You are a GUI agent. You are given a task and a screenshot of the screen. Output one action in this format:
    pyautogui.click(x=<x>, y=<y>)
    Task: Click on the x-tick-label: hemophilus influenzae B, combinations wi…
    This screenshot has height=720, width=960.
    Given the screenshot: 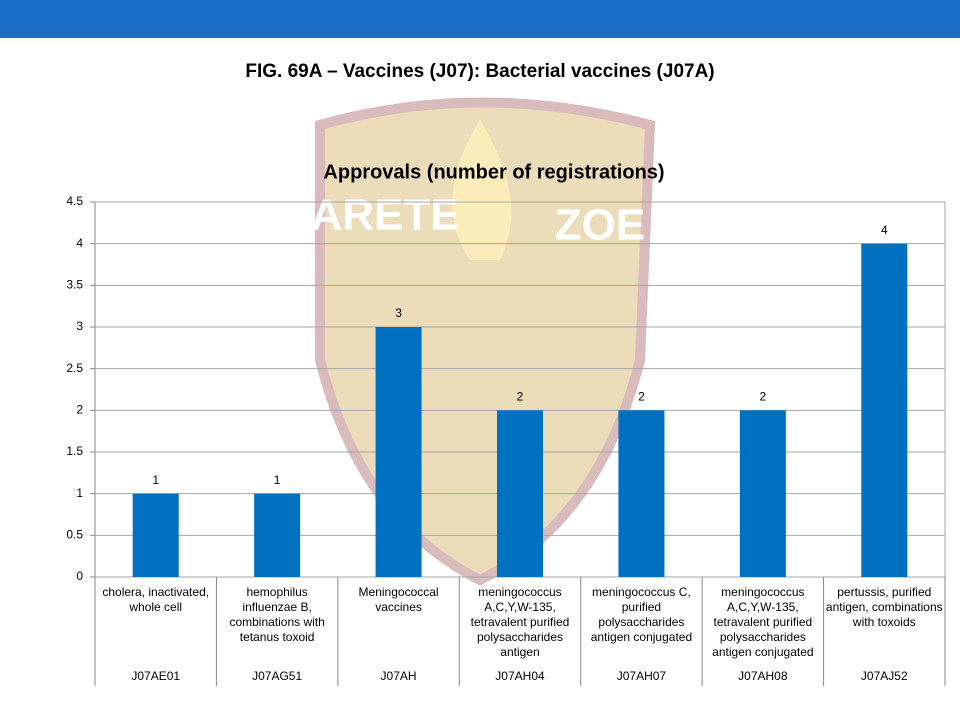 What is the action you would take?
    pyautogui.click(x=277, y=614)
    